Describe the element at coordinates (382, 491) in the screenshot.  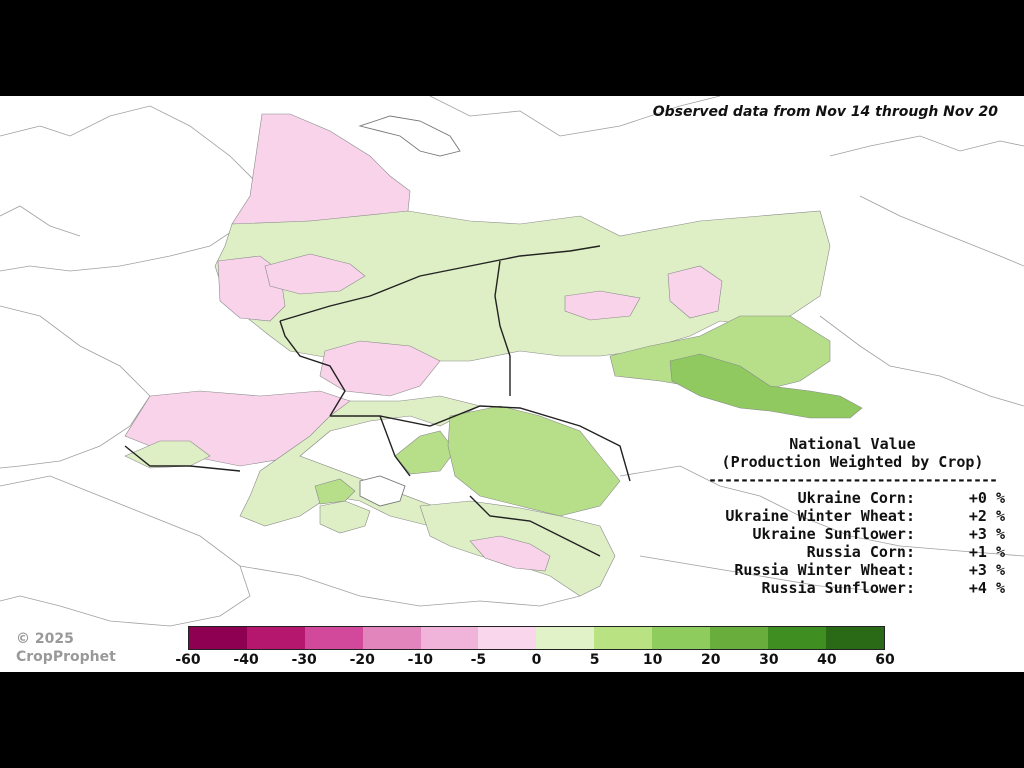
I see `azov-sea` at that location.